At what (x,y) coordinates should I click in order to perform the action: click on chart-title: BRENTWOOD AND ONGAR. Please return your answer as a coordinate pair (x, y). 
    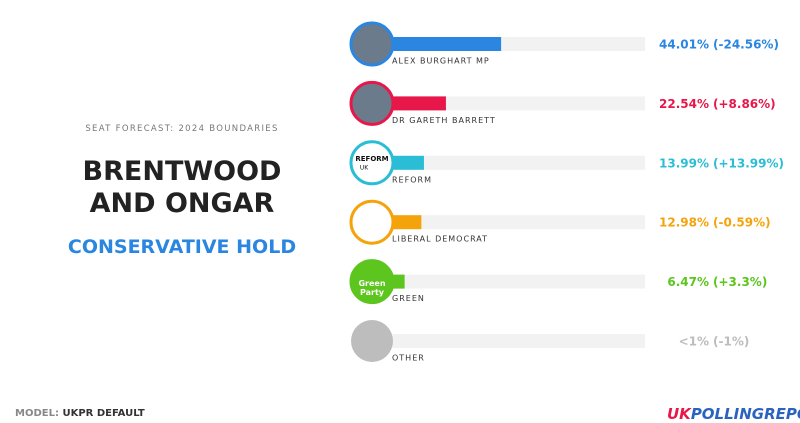
    Looking at the image, I should click on (182, 187).